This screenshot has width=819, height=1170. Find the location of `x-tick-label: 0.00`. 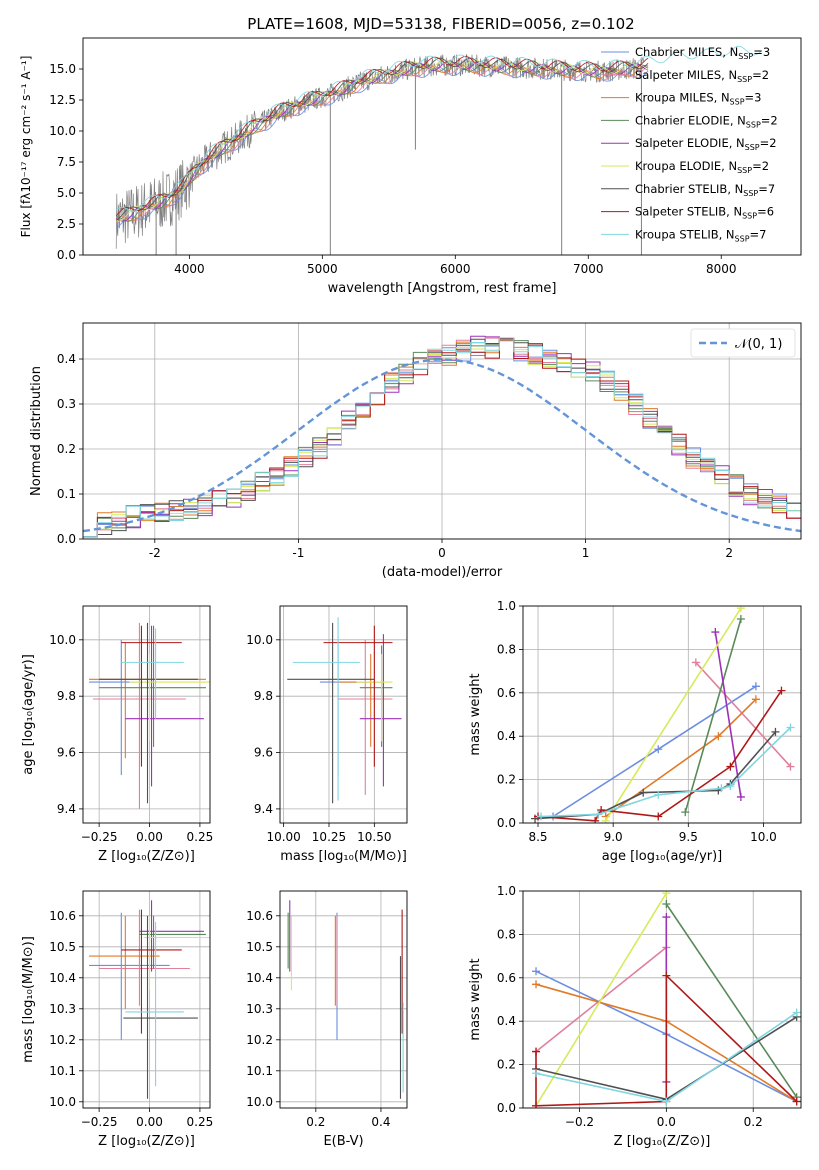

x-tick-label: 0.00 is located at coordinates (149, 1122).